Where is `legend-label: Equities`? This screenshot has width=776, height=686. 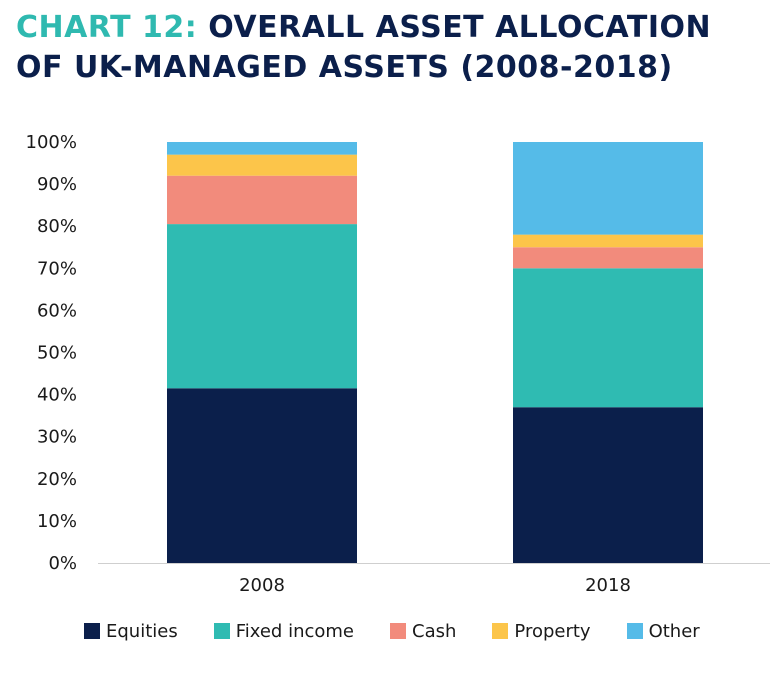
legend-label: Equities is located at coordinates (142, 631).